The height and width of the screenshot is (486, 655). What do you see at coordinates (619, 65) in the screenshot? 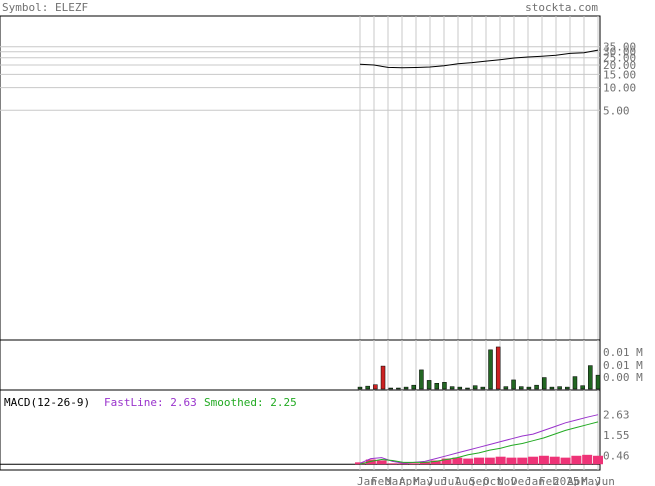
I see `price-tick-label: 20.00` at bounding box center [619, 65].